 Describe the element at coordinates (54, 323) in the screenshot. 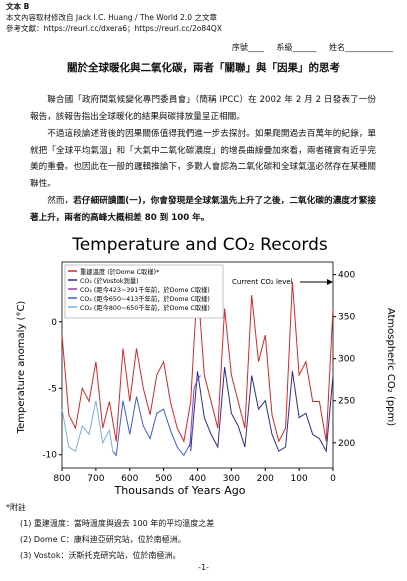

I see `y-tick-label: 0` at that location.